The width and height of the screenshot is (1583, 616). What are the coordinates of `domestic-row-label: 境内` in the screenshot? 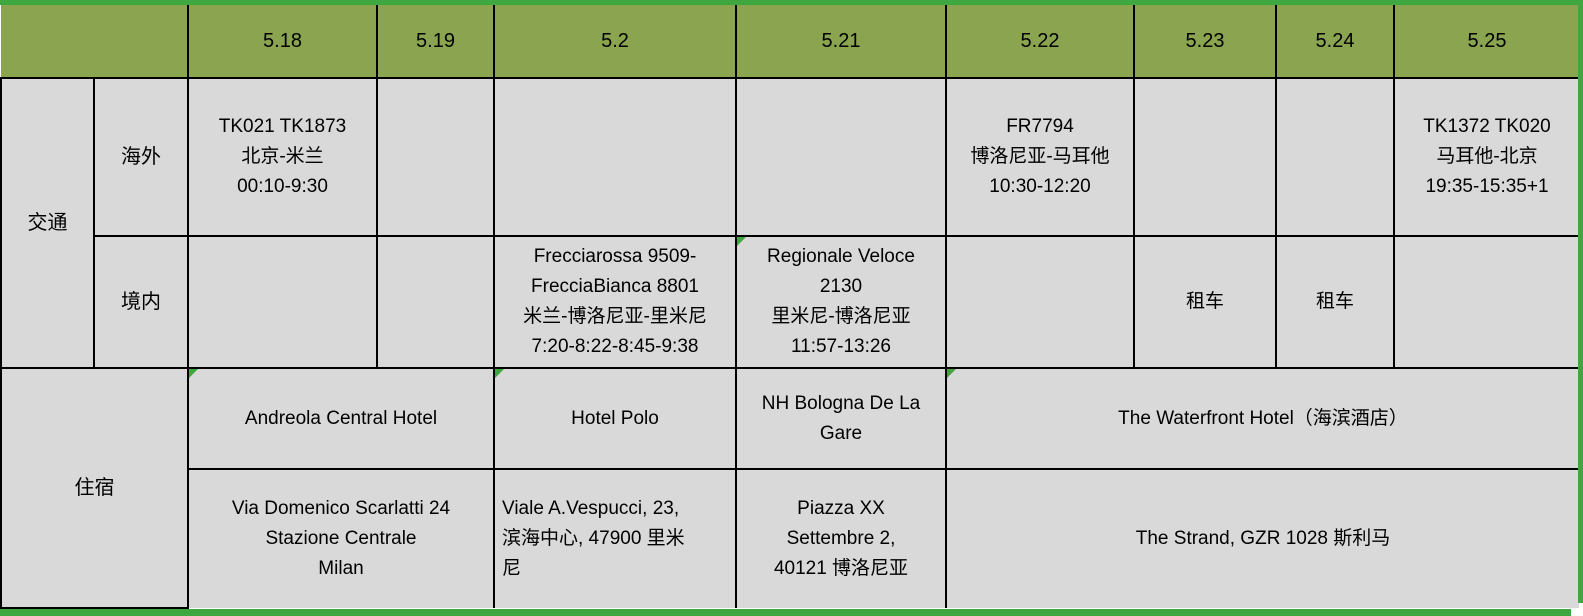 It's located at (141, 302).